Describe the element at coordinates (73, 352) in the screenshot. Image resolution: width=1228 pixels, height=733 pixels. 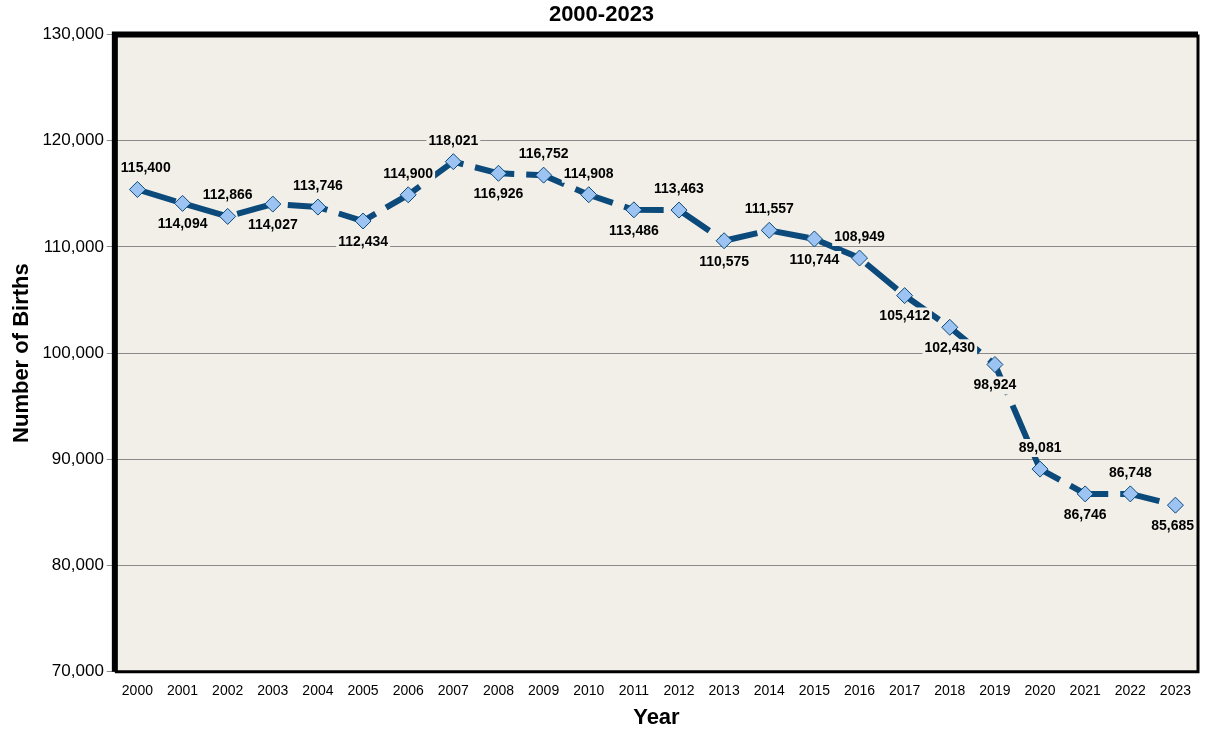
I see `y-tick-label: 100,000` at that location.